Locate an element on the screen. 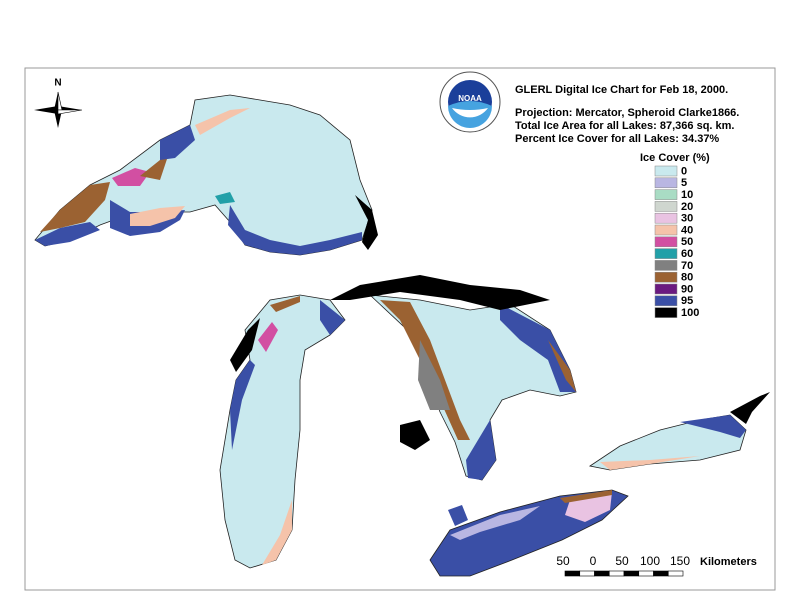 This screenshot has width=792, height=612. legend-title: Ice Cover (%) is located at coordinates (675, 158).